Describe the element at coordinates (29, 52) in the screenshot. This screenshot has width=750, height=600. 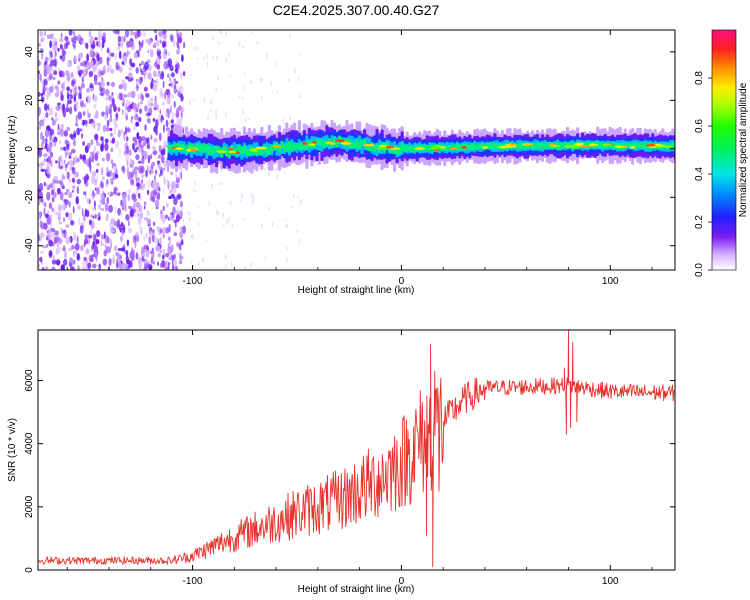
I see `y-tick-label: 40` at that location.